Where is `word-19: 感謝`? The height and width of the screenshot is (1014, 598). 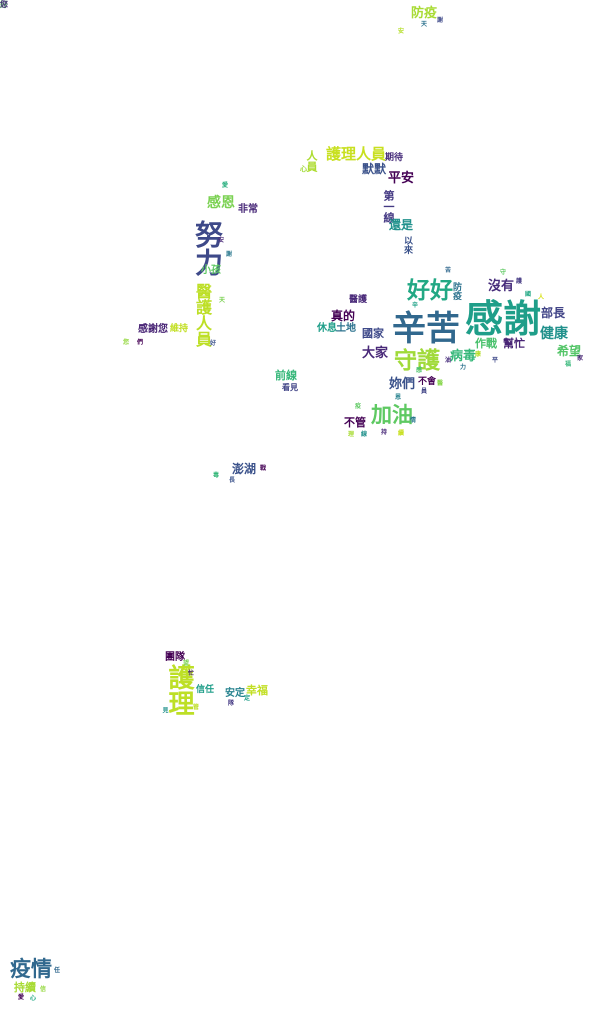 word-19: 感謝 is located at coordinates (503, 318).